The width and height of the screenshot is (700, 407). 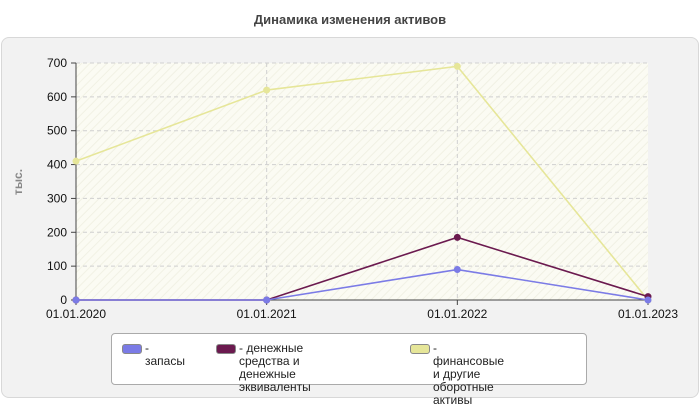 What do you see at coordinates (350, 19) in the screenshot?
I see `chart-title: Динамика изменения активов` at bounding box center [350, 19].